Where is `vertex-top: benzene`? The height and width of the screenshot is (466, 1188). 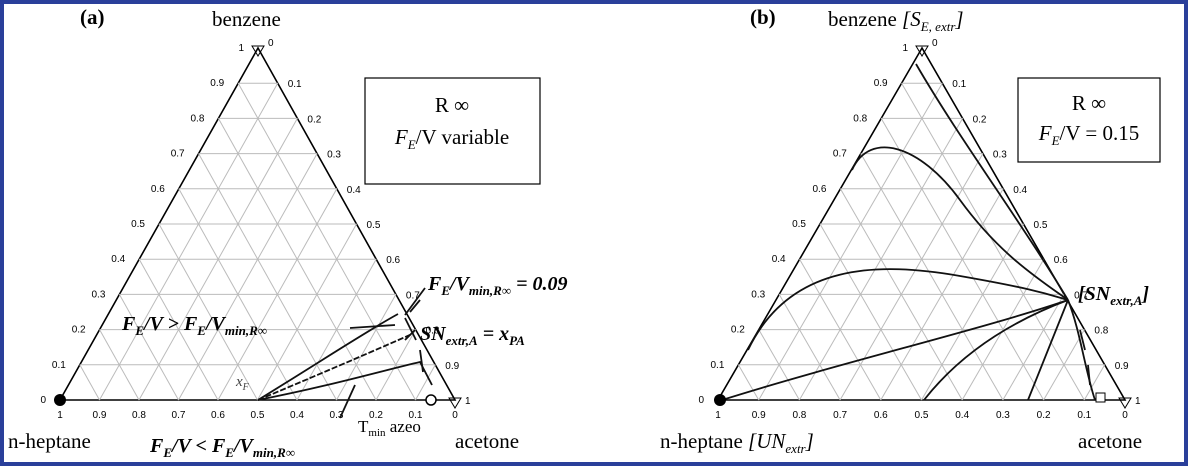 vertex-top: benzene is located at coordinates (246, 19).